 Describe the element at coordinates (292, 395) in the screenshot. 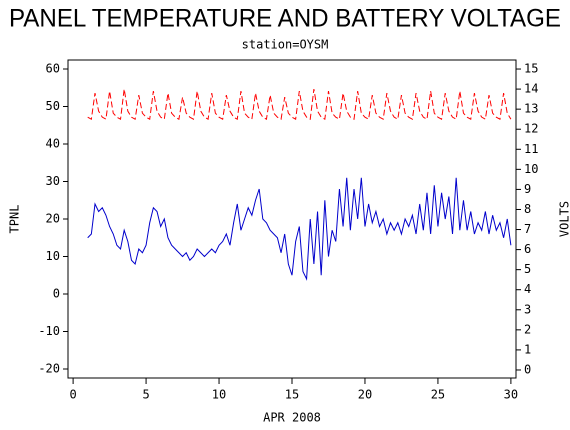

I see `x-tick-label: 15` at that location.